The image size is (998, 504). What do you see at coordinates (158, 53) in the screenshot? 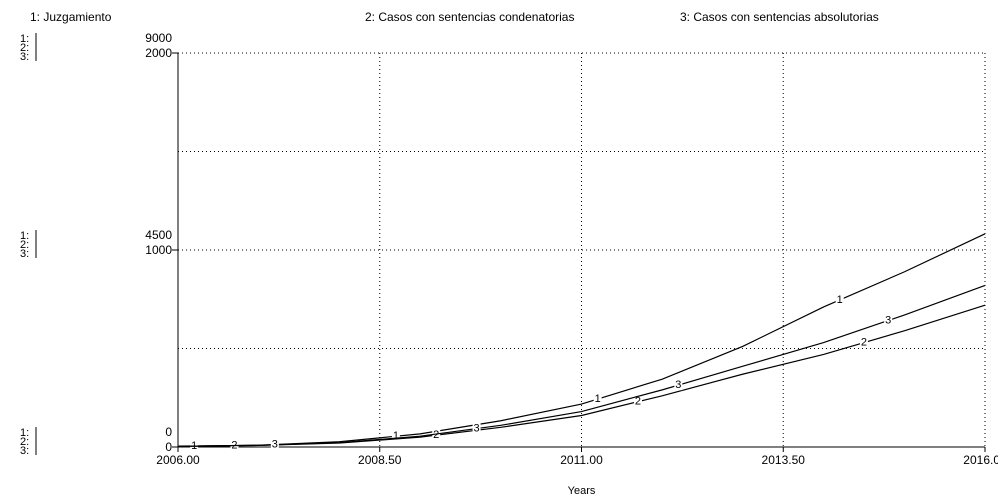
I see `y2-tick-label: 2000` at bounding box center [158, 53].